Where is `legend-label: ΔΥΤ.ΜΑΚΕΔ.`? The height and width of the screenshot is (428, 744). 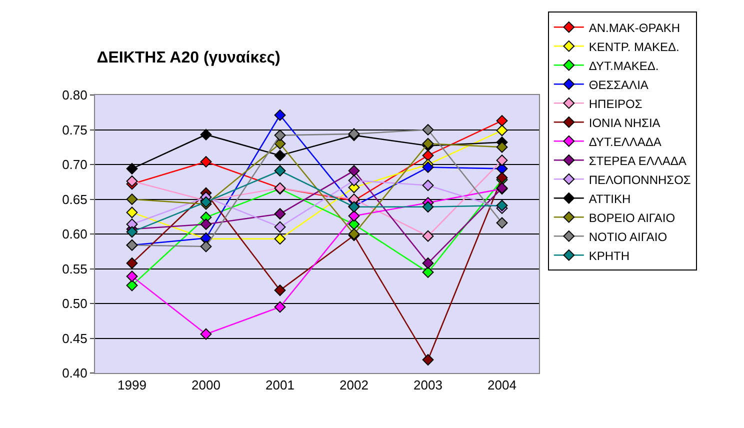
legend-label: ΔΥΤ.ΜΑΚΕΔ. is located at coordinates (623, 65).